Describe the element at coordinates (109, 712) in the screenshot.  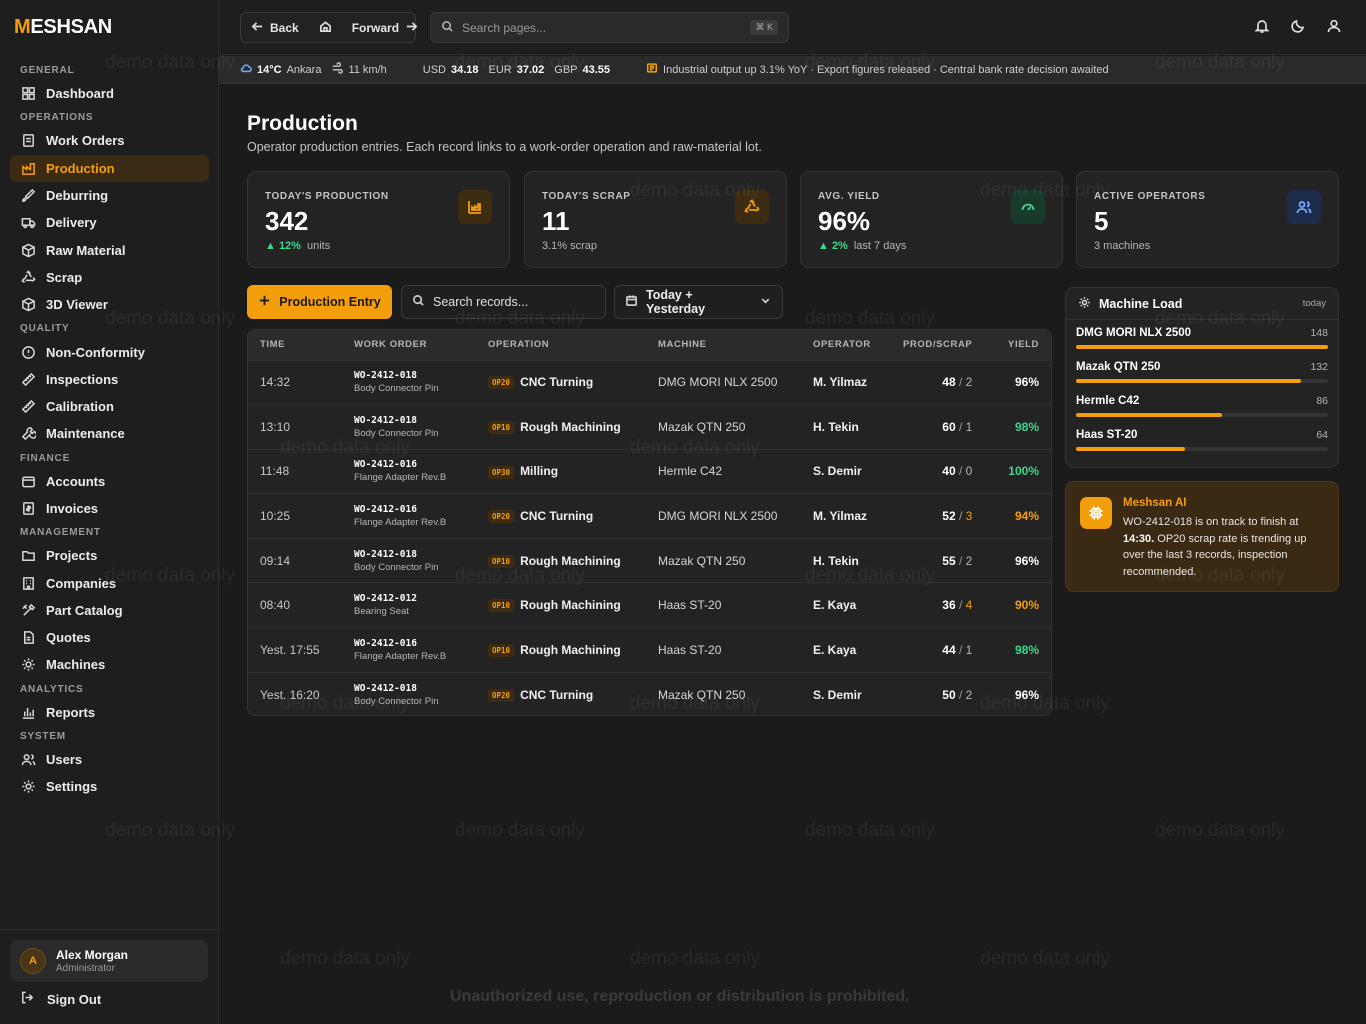
I see `sidebar-item-reports: Reports` at that location.